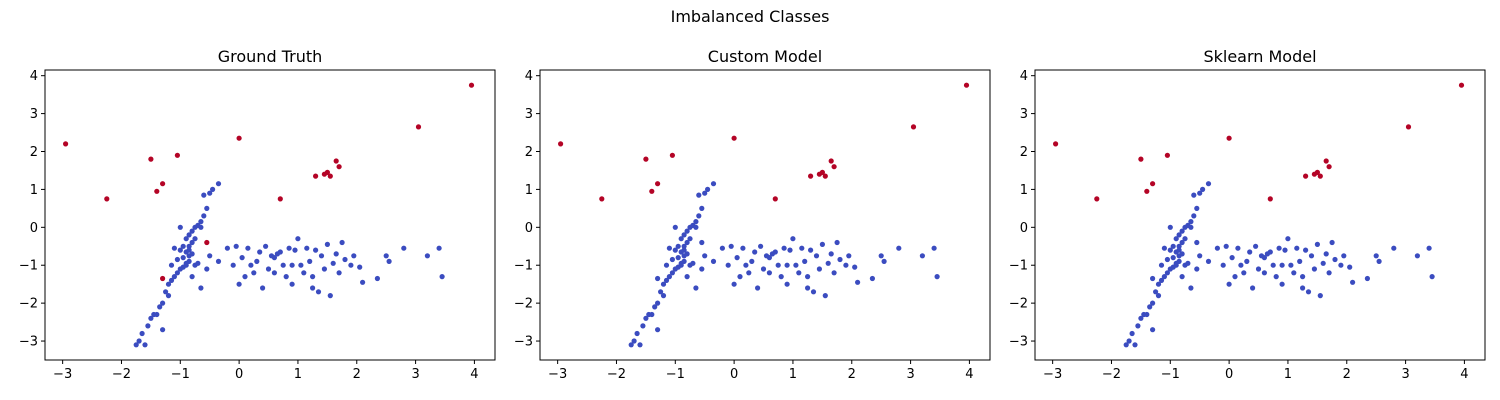  What do you see at coordinates (1111, 374) in the screenshot?
I see `x-tick-label: −2` at bounding box center [1111, 374].